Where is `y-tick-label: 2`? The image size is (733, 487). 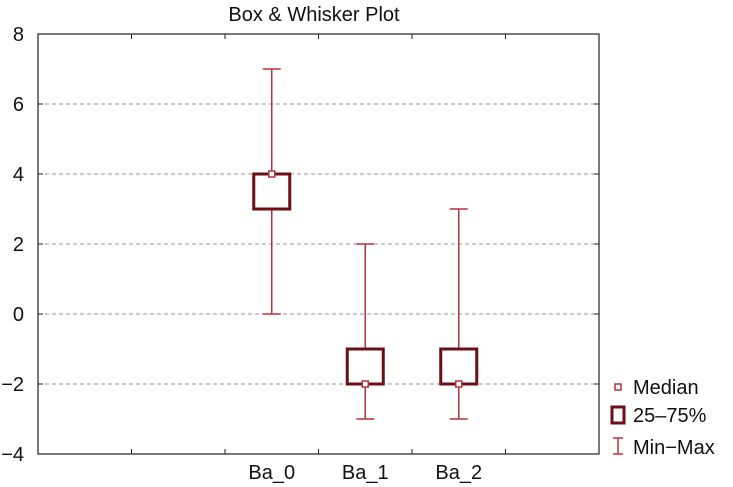
y-tick-label: 2 is located at coordinates (18, 245).